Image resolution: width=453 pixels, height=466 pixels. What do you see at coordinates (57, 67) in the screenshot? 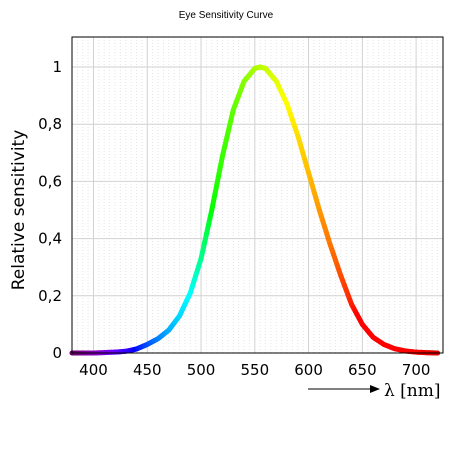
I see `y-tick-label: 1` at bounding box center [57, 67].